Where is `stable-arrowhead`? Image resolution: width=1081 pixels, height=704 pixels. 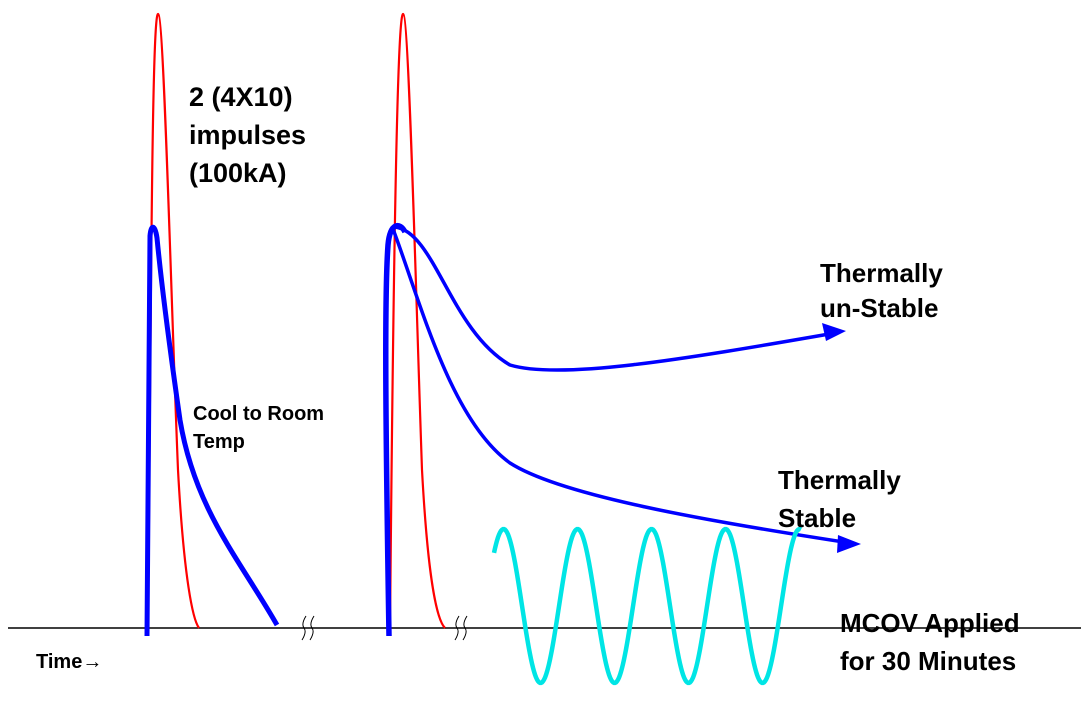
stable-arrowhead is located at coordinates (849, 544).